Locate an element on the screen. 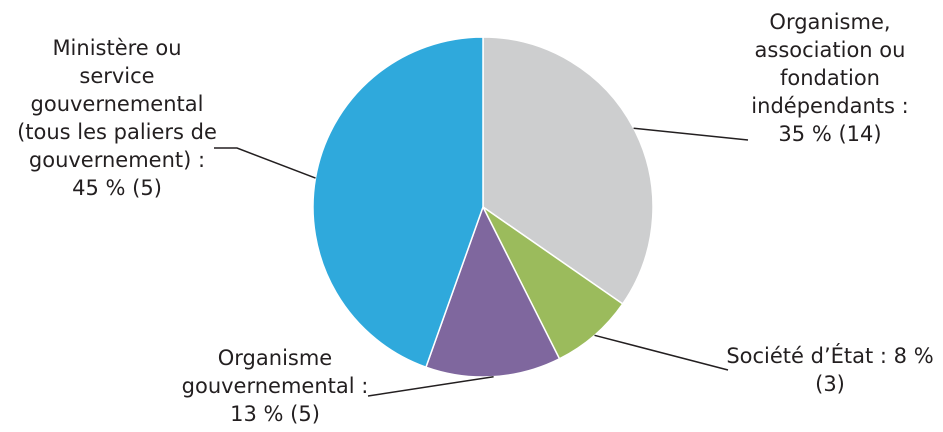 The image size is (943, 432). slice-label-line: Société d’État : 8 % is located at coordinates (830, 356).